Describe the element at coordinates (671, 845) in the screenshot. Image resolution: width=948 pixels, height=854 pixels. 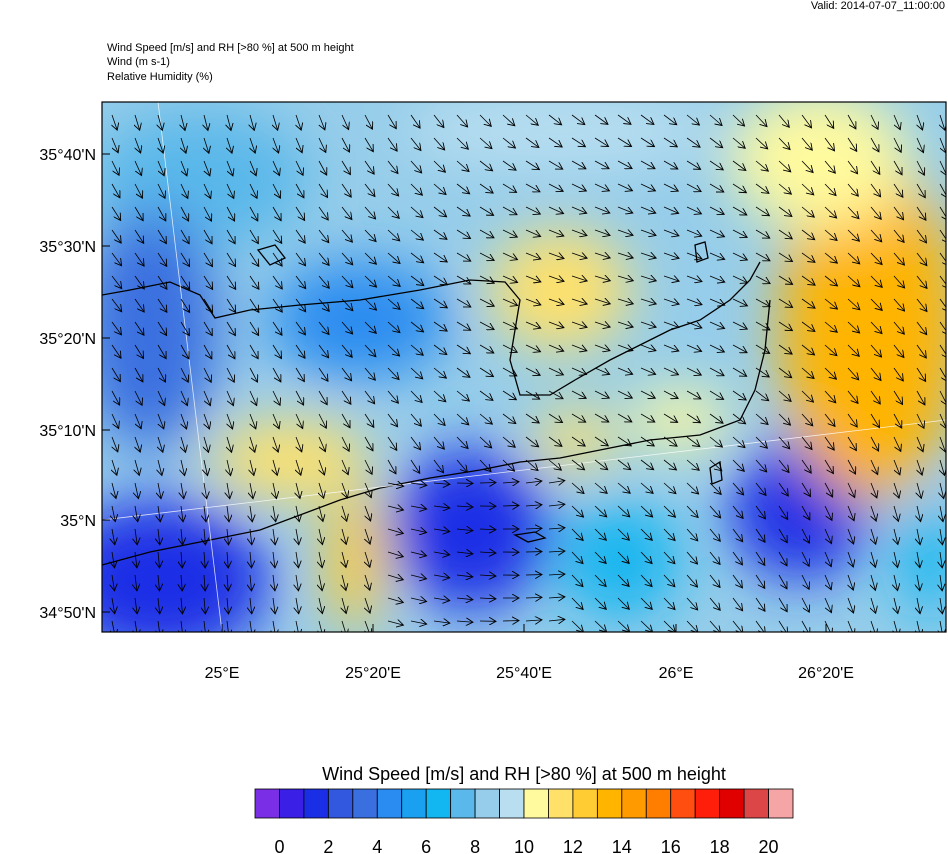
I see `colorbar-tick-label: 16` at that location.